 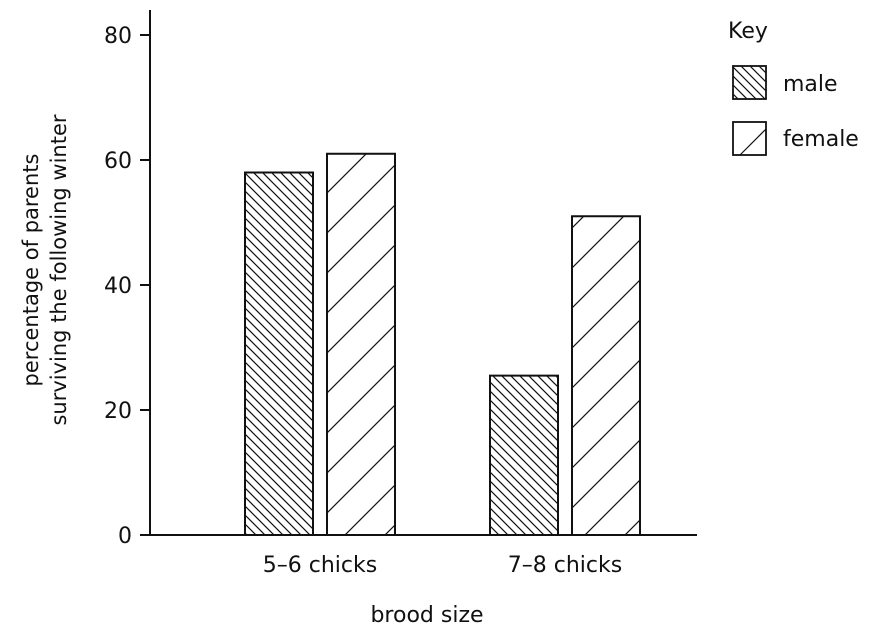 I want to click on legend-swatch-female-stripe, so click(x=753, y=142).